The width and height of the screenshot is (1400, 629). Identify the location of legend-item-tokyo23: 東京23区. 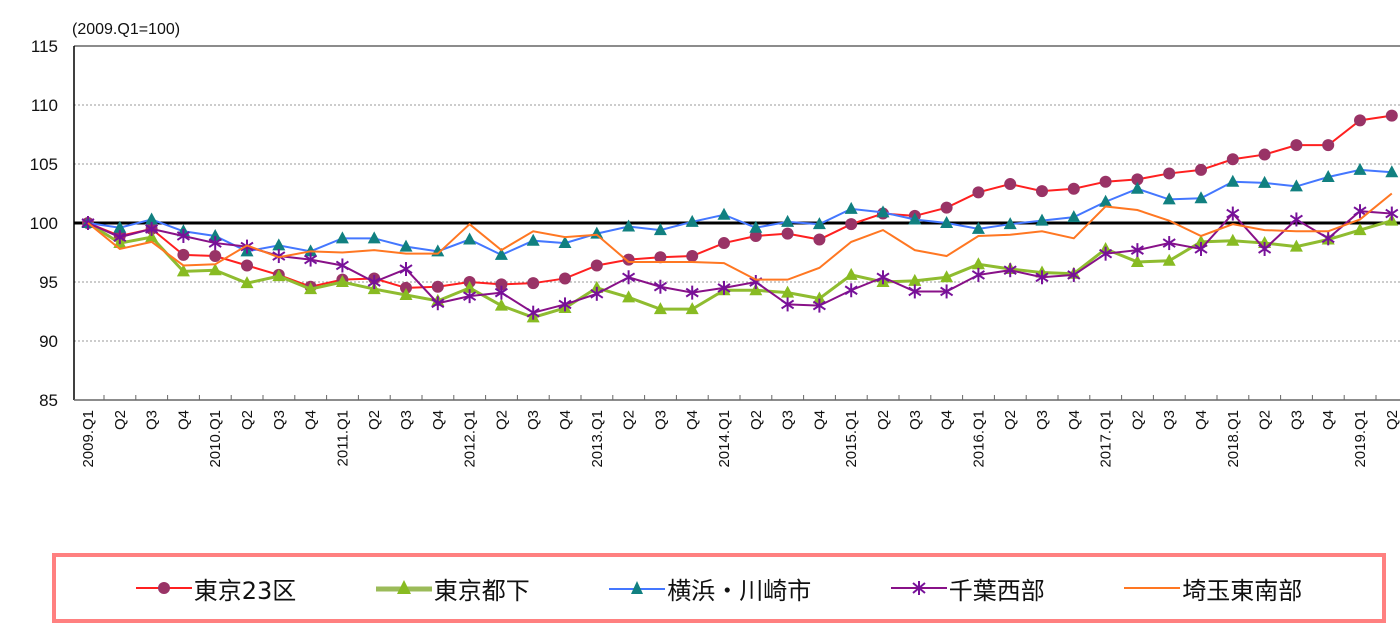
(216, 588).